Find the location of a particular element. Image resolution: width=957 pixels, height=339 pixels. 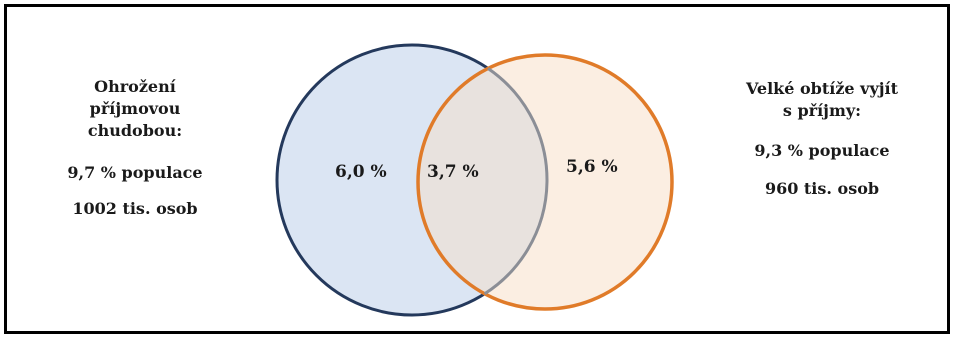

left-group-population-share: 9,7 % populace is located at coordinates (135, 172).